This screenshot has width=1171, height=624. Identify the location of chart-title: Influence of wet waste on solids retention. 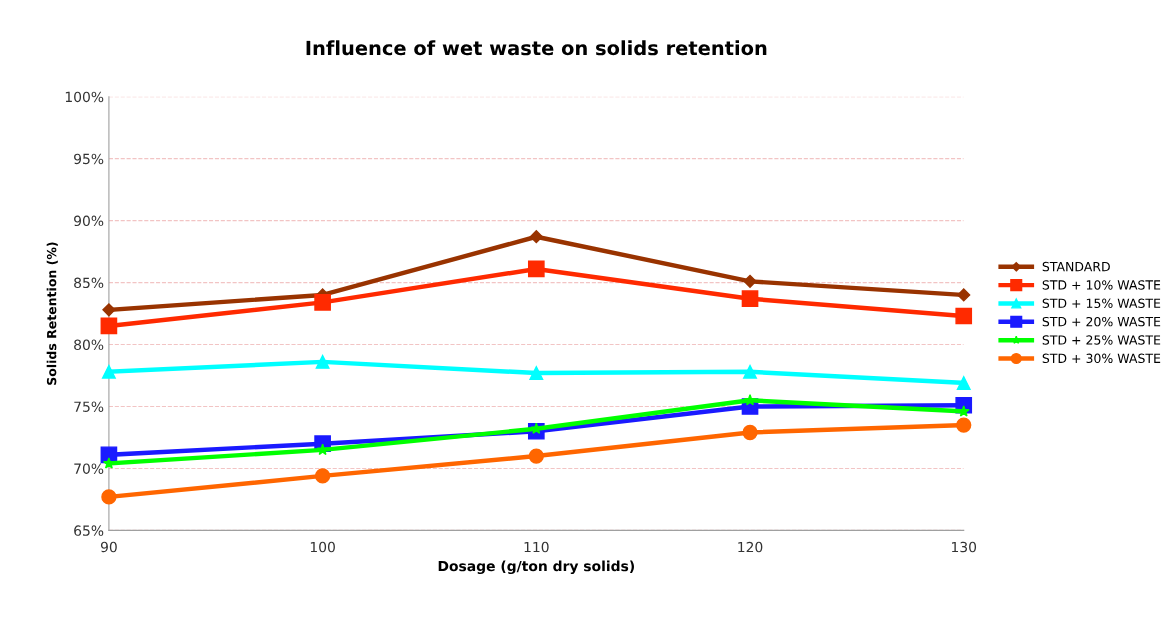
(536, 48).